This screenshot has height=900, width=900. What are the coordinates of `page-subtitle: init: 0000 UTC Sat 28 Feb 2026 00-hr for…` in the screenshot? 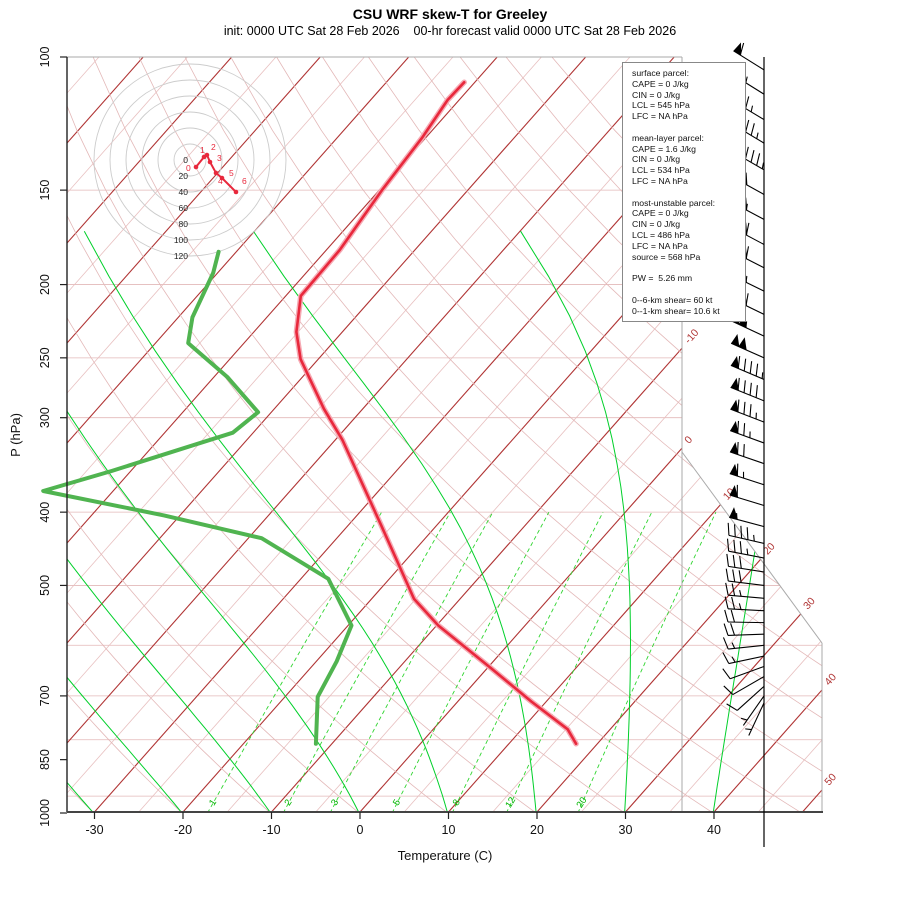 It's located at (450, 31).